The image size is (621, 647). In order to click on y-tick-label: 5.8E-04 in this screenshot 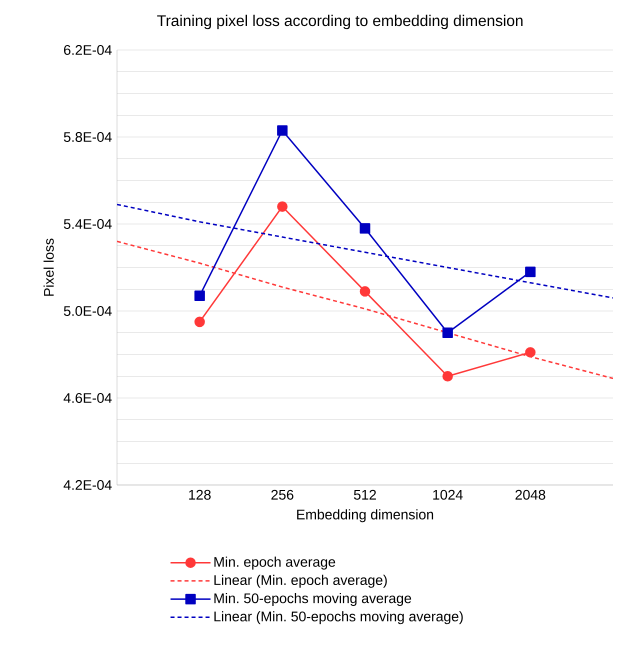, I will do `click(88, 137)`.